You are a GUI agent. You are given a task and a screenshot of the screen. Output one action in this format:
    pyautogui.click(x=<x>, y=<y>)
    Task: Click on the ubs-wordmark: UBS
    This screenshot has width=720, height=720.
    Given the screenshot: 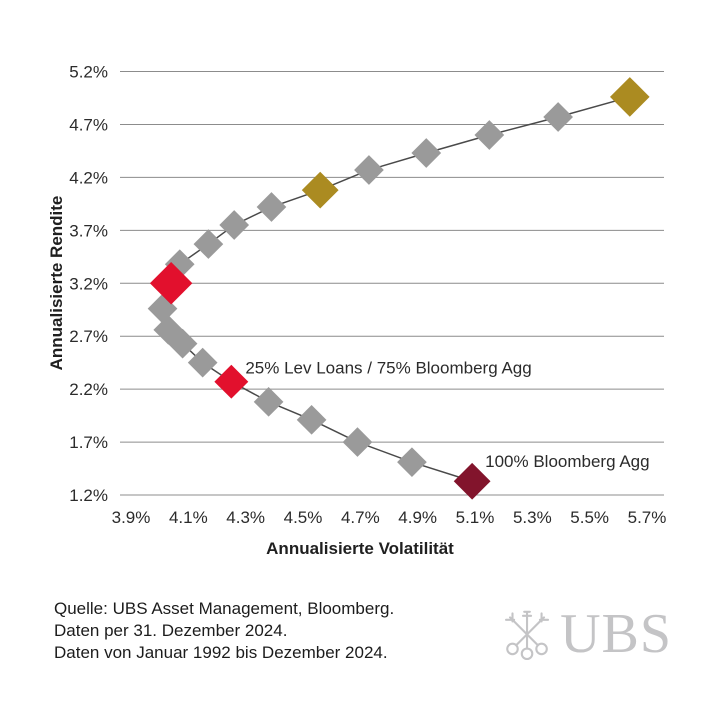 What is the action you would take?
    pyautogui.click(x=616, y=634)
    